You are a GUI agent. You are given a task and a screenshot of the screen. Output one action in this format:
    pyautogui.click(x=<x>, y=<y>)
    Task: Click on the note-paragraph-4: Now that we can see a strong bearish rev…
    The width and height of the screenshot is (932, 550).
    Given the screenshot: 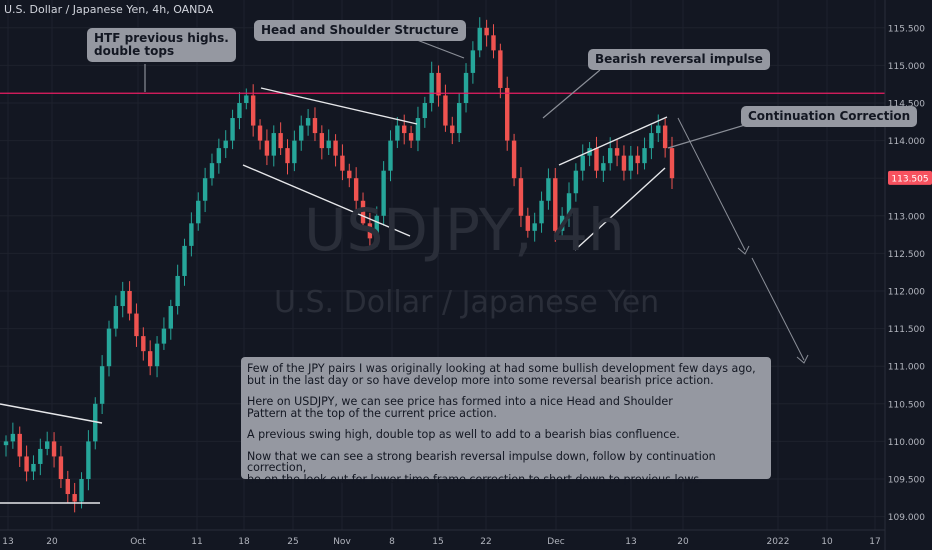 What is the action you would take?
    pyautogui.click(x=481, y=467)
    